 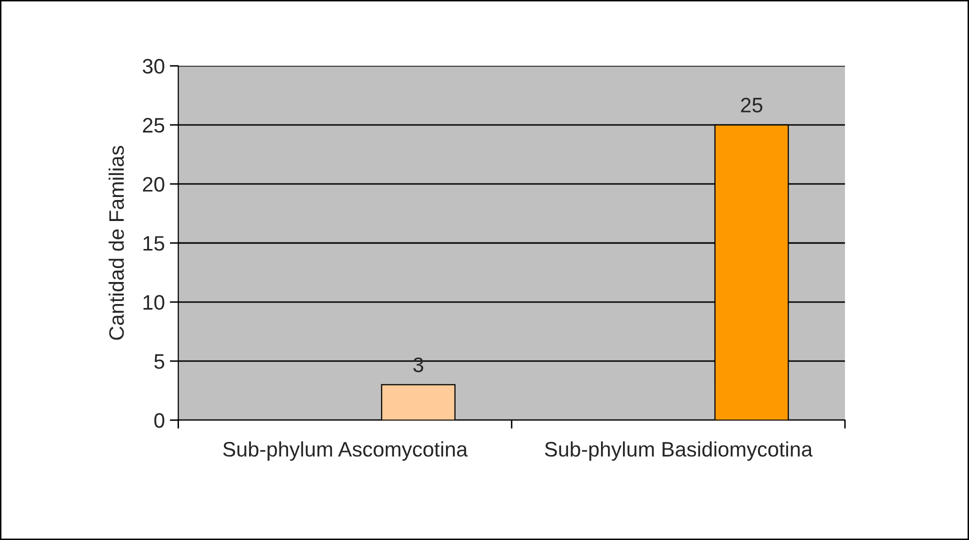 What do you see at coordinates (159, 361) in the screenshot?
I see `y-tick-label: 5` at bounding box center [159, 361].